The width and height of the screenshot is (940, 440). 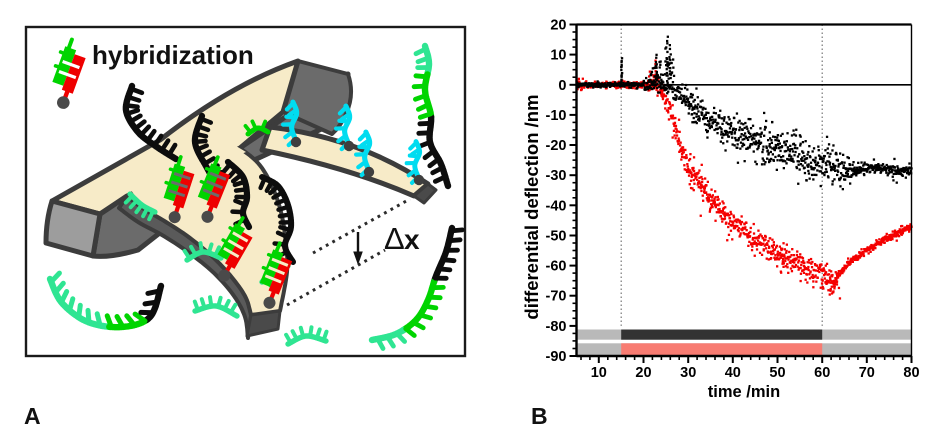 I want to click on svg-text: -90, so click(x=556, y=357).